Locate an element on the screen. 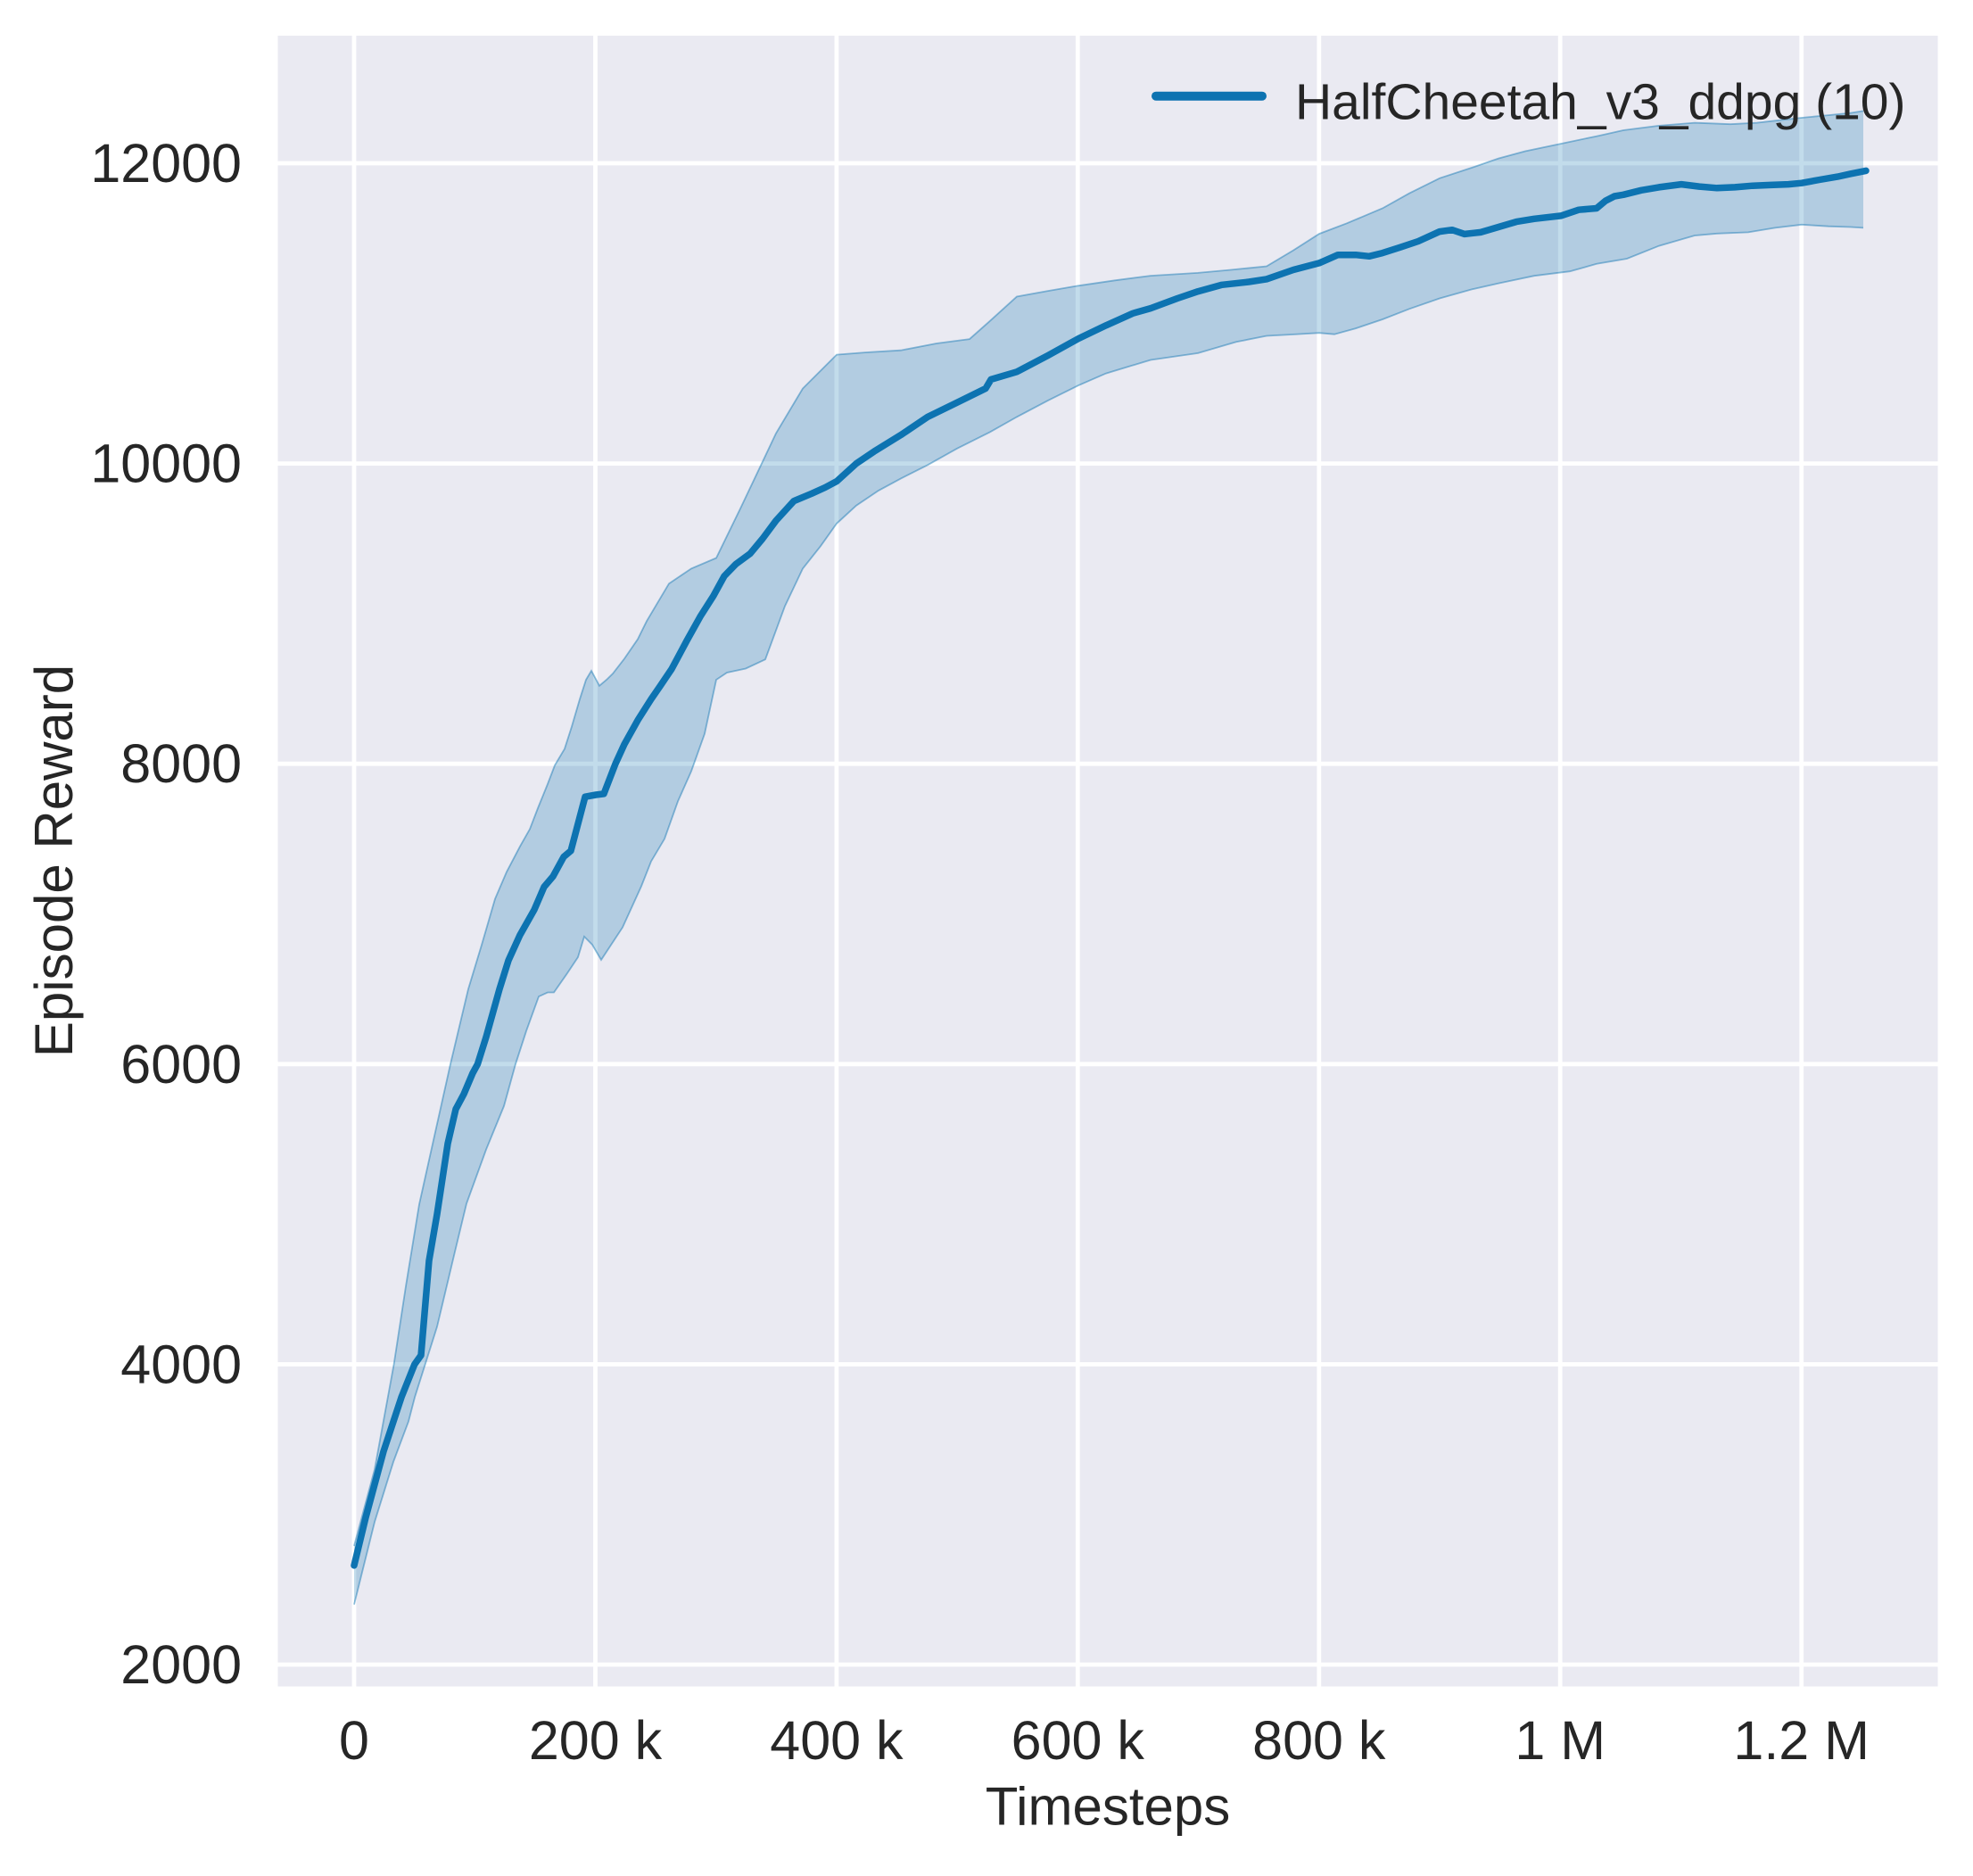 Image resolution: width=1973 pixels, height=1876 pixels. svg-text: 12000 is located at coordinates (166, 163).